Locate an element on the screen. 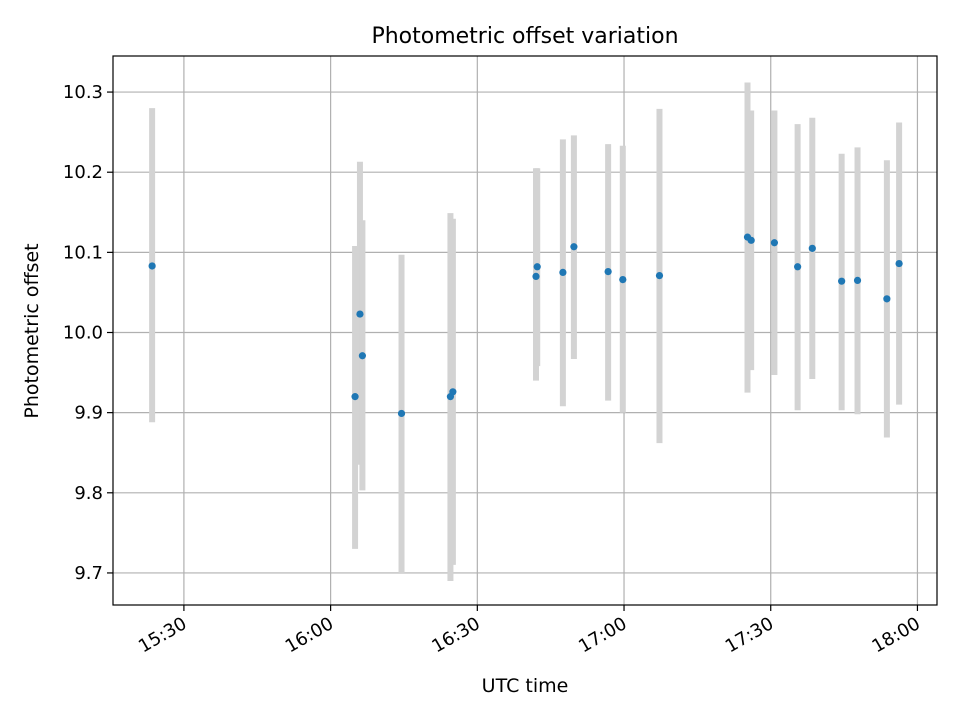  y-tick-label: 9.9 is located at coordinates (88, 413).